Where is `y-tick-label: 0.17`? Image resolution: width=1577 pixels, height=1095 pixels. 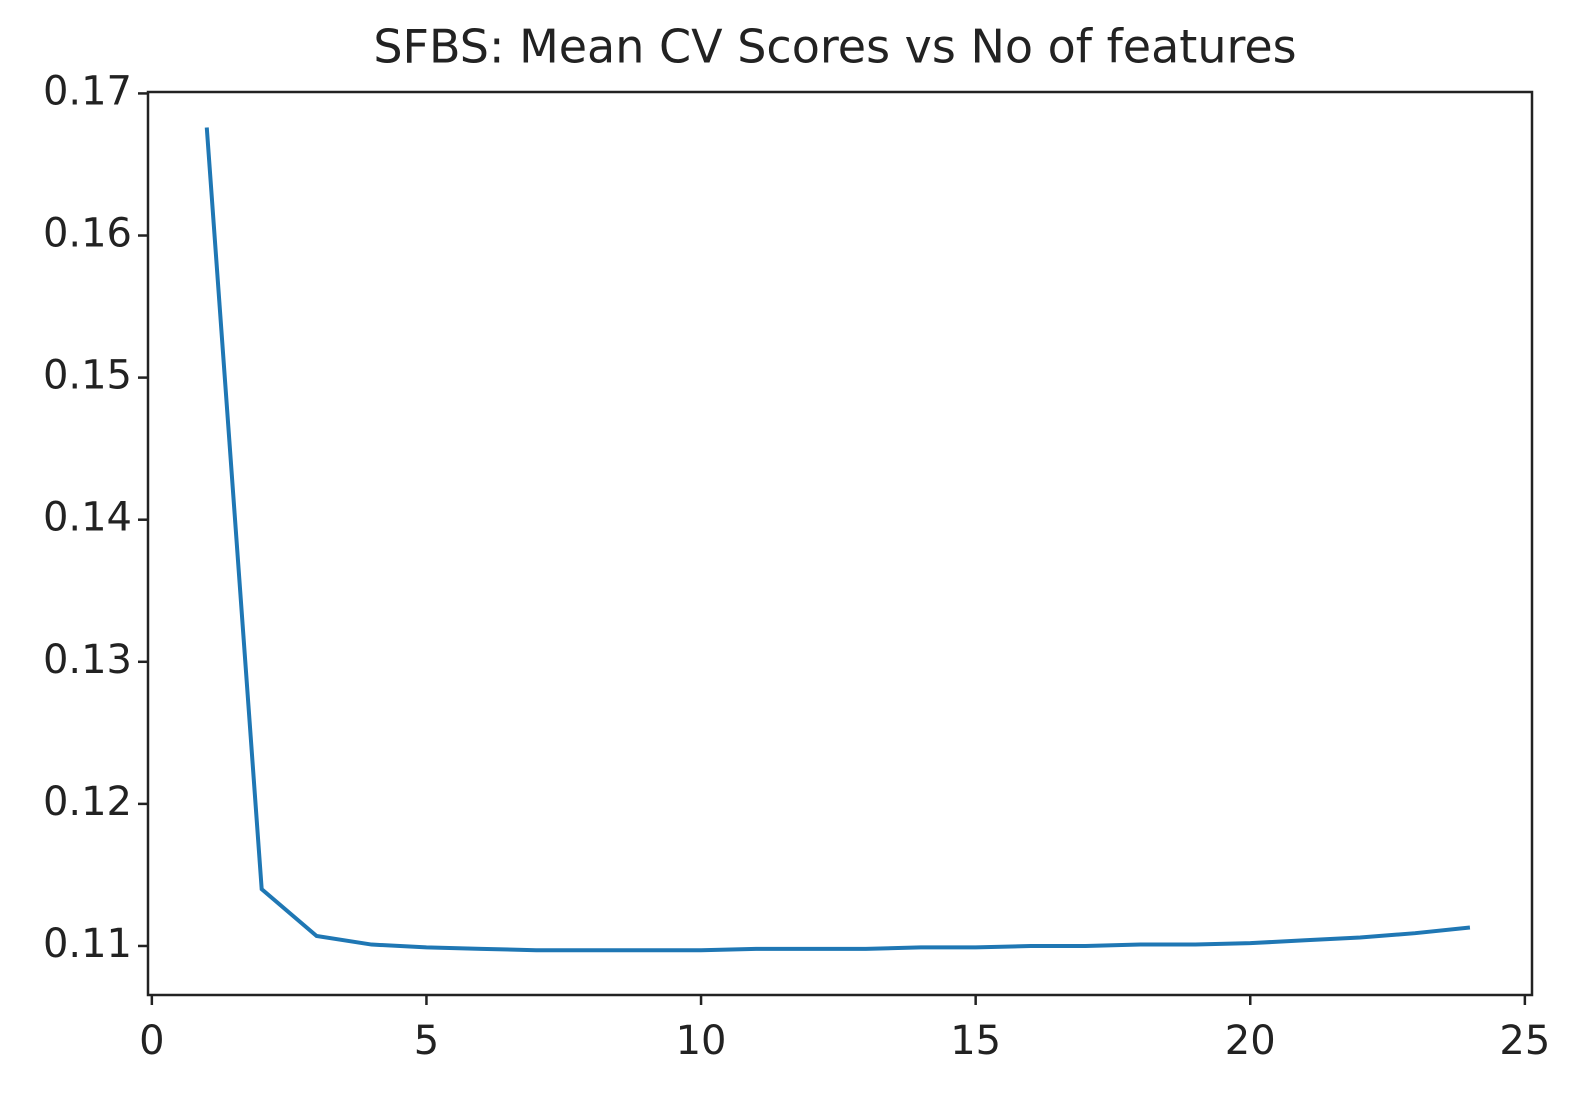
y-tick-label: 0.17 is located at coordinates (87, 91).